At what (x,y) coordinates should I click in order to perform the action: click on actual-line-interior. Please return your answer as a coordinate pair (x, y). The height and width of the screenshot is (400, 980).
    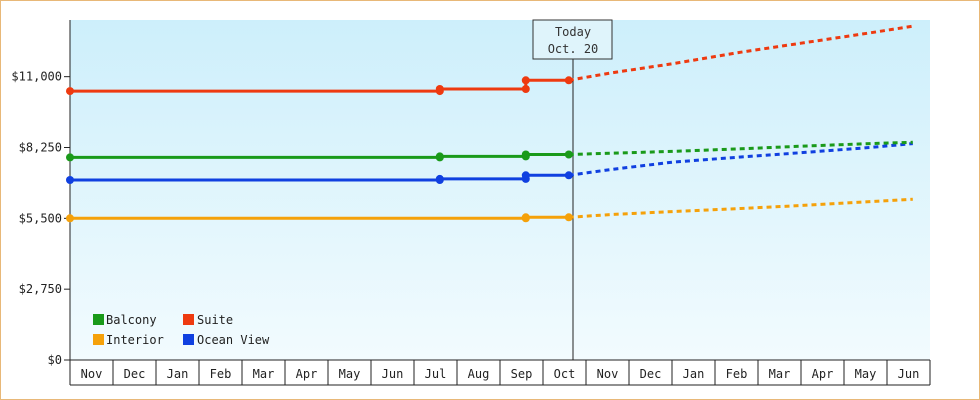
    Looking at the image, I should click on (319, 217).